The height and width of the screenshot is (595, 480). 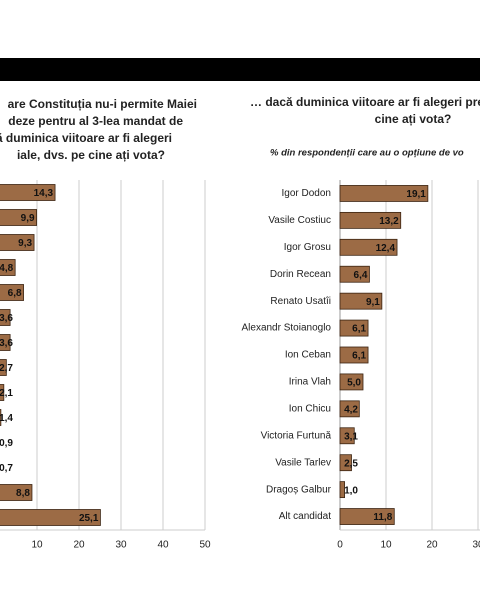 I want to click on category-label: Igor Dodon, so click(x=306, y=193).